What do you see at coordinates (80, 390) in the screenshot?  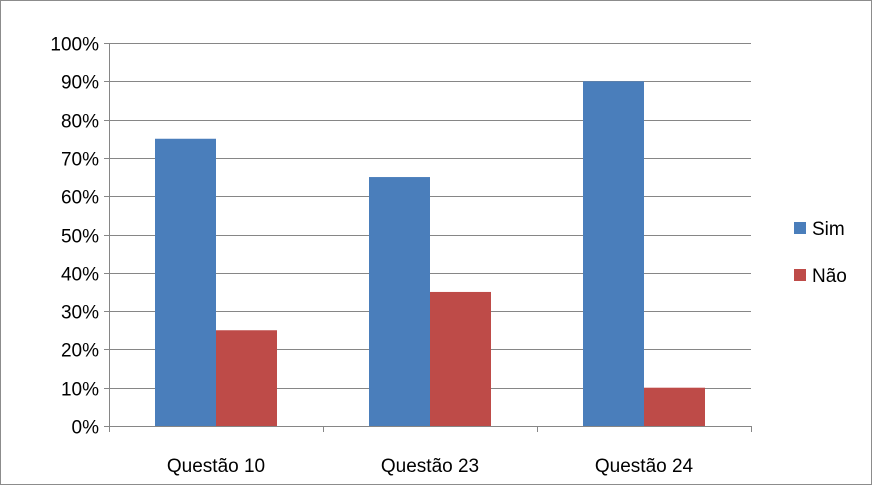 I see `y-tick-label: 10%` at bounding box center [80, 390].